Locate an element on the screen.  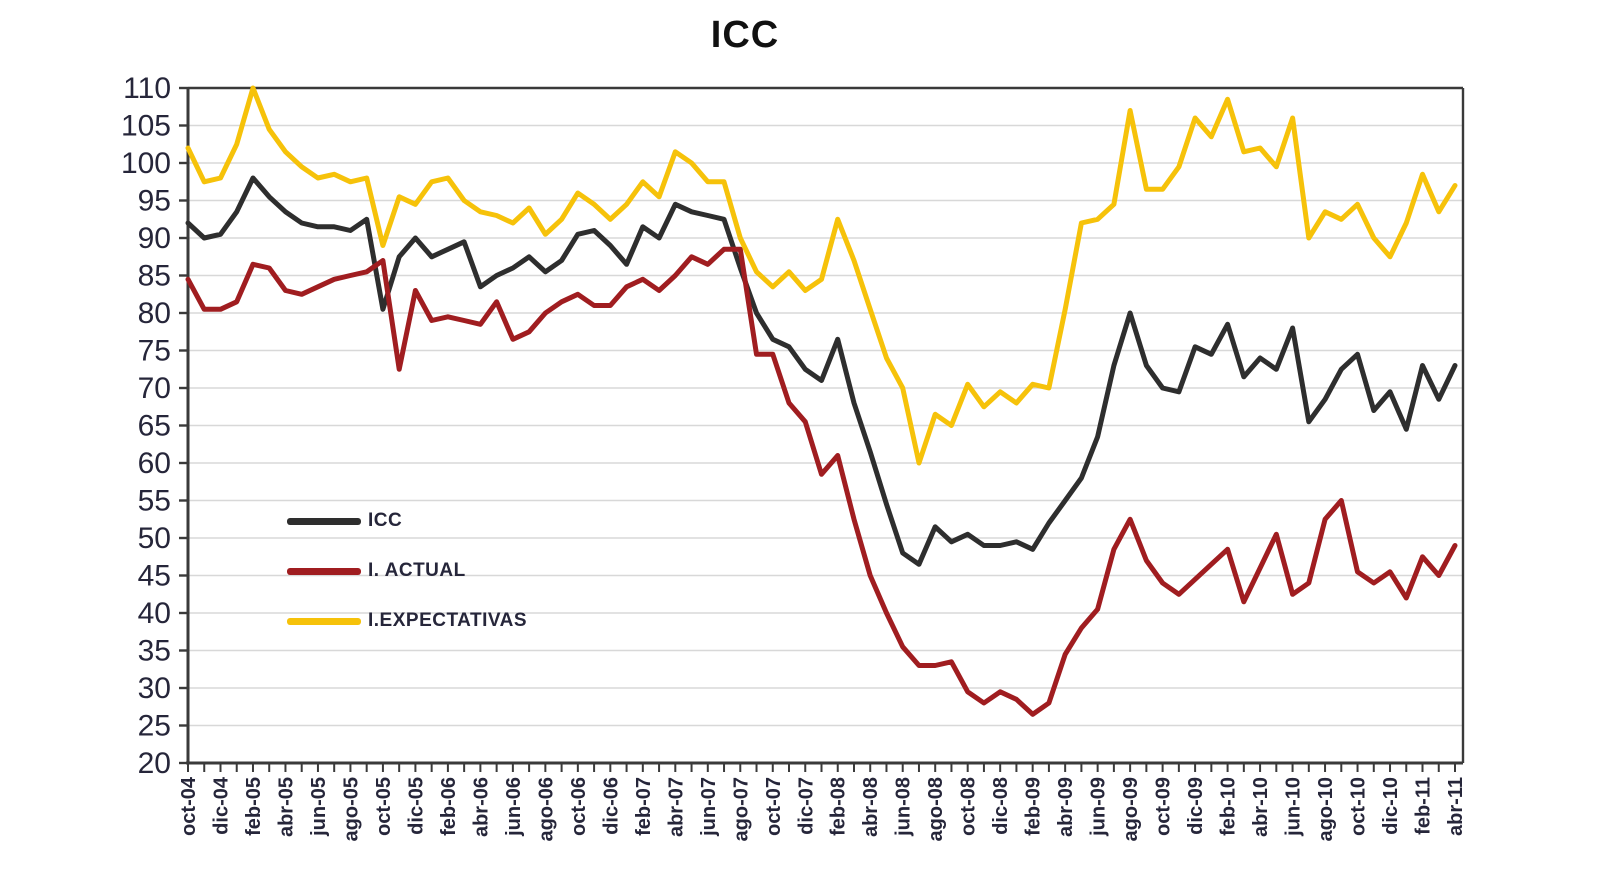
svg-text: dic-04 is located at coordinates (221, 805).